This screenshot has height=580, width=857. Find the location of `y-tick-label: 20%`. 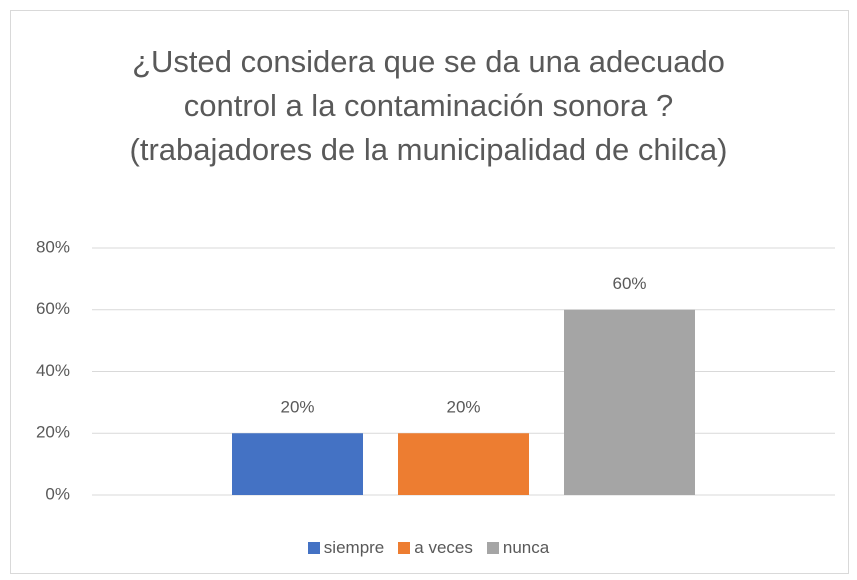

y-tick-label: 20% is located at coordinates (53, 432).